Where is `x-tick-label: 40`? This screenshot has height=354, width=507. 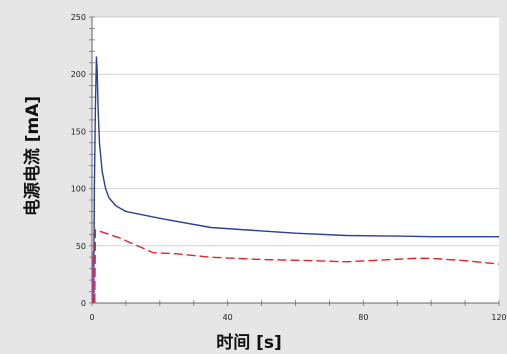
x-tick-label: 40 is located at coordinates (228, 317).